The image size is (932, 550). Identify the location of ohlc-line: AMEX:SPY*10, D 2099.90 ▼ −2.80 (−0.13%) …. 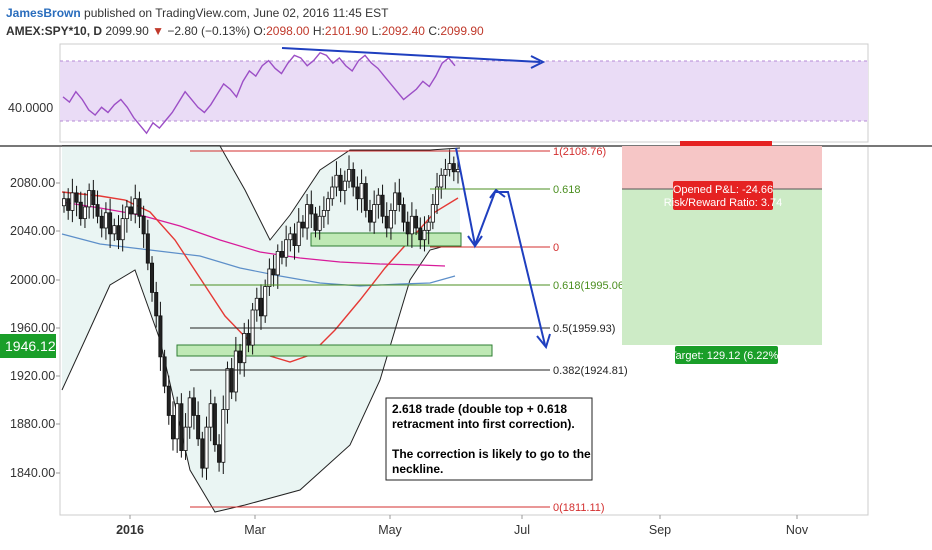
(245, 31).